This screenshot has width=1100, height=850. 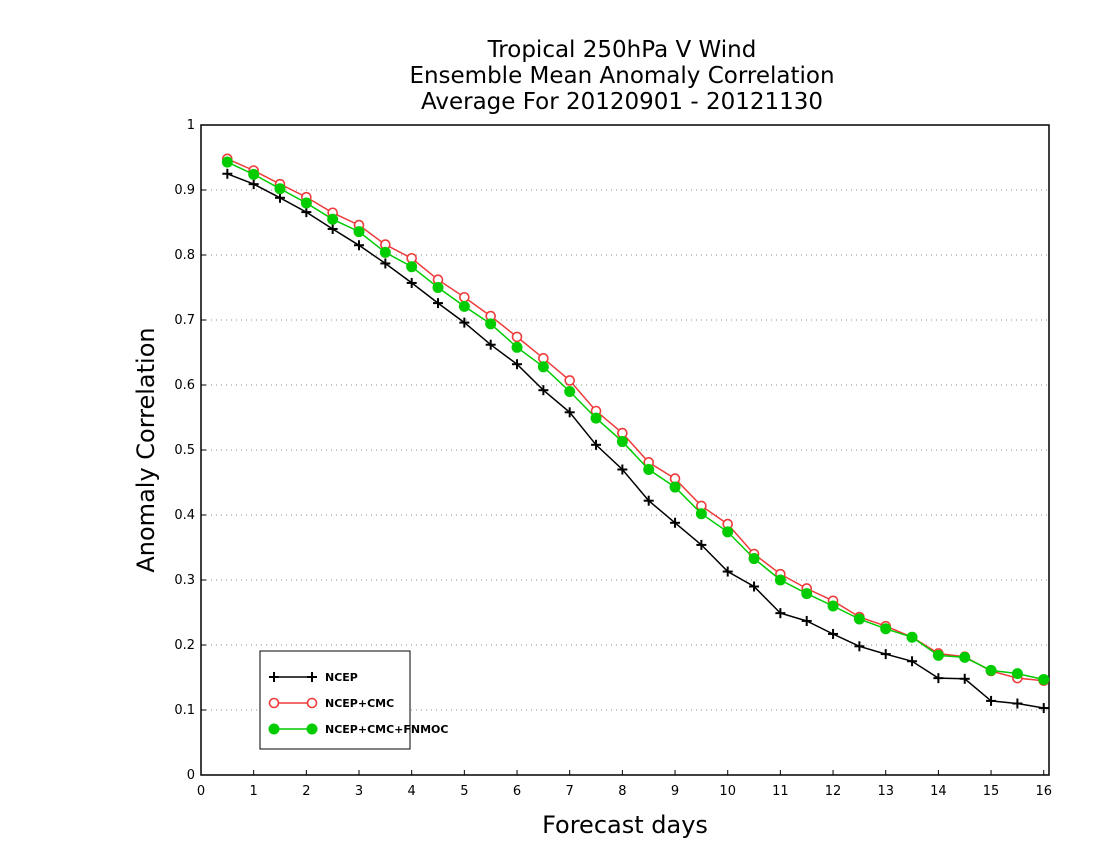 I want to click on x-axis-title: Forecast days, so click(x=625, y=825).